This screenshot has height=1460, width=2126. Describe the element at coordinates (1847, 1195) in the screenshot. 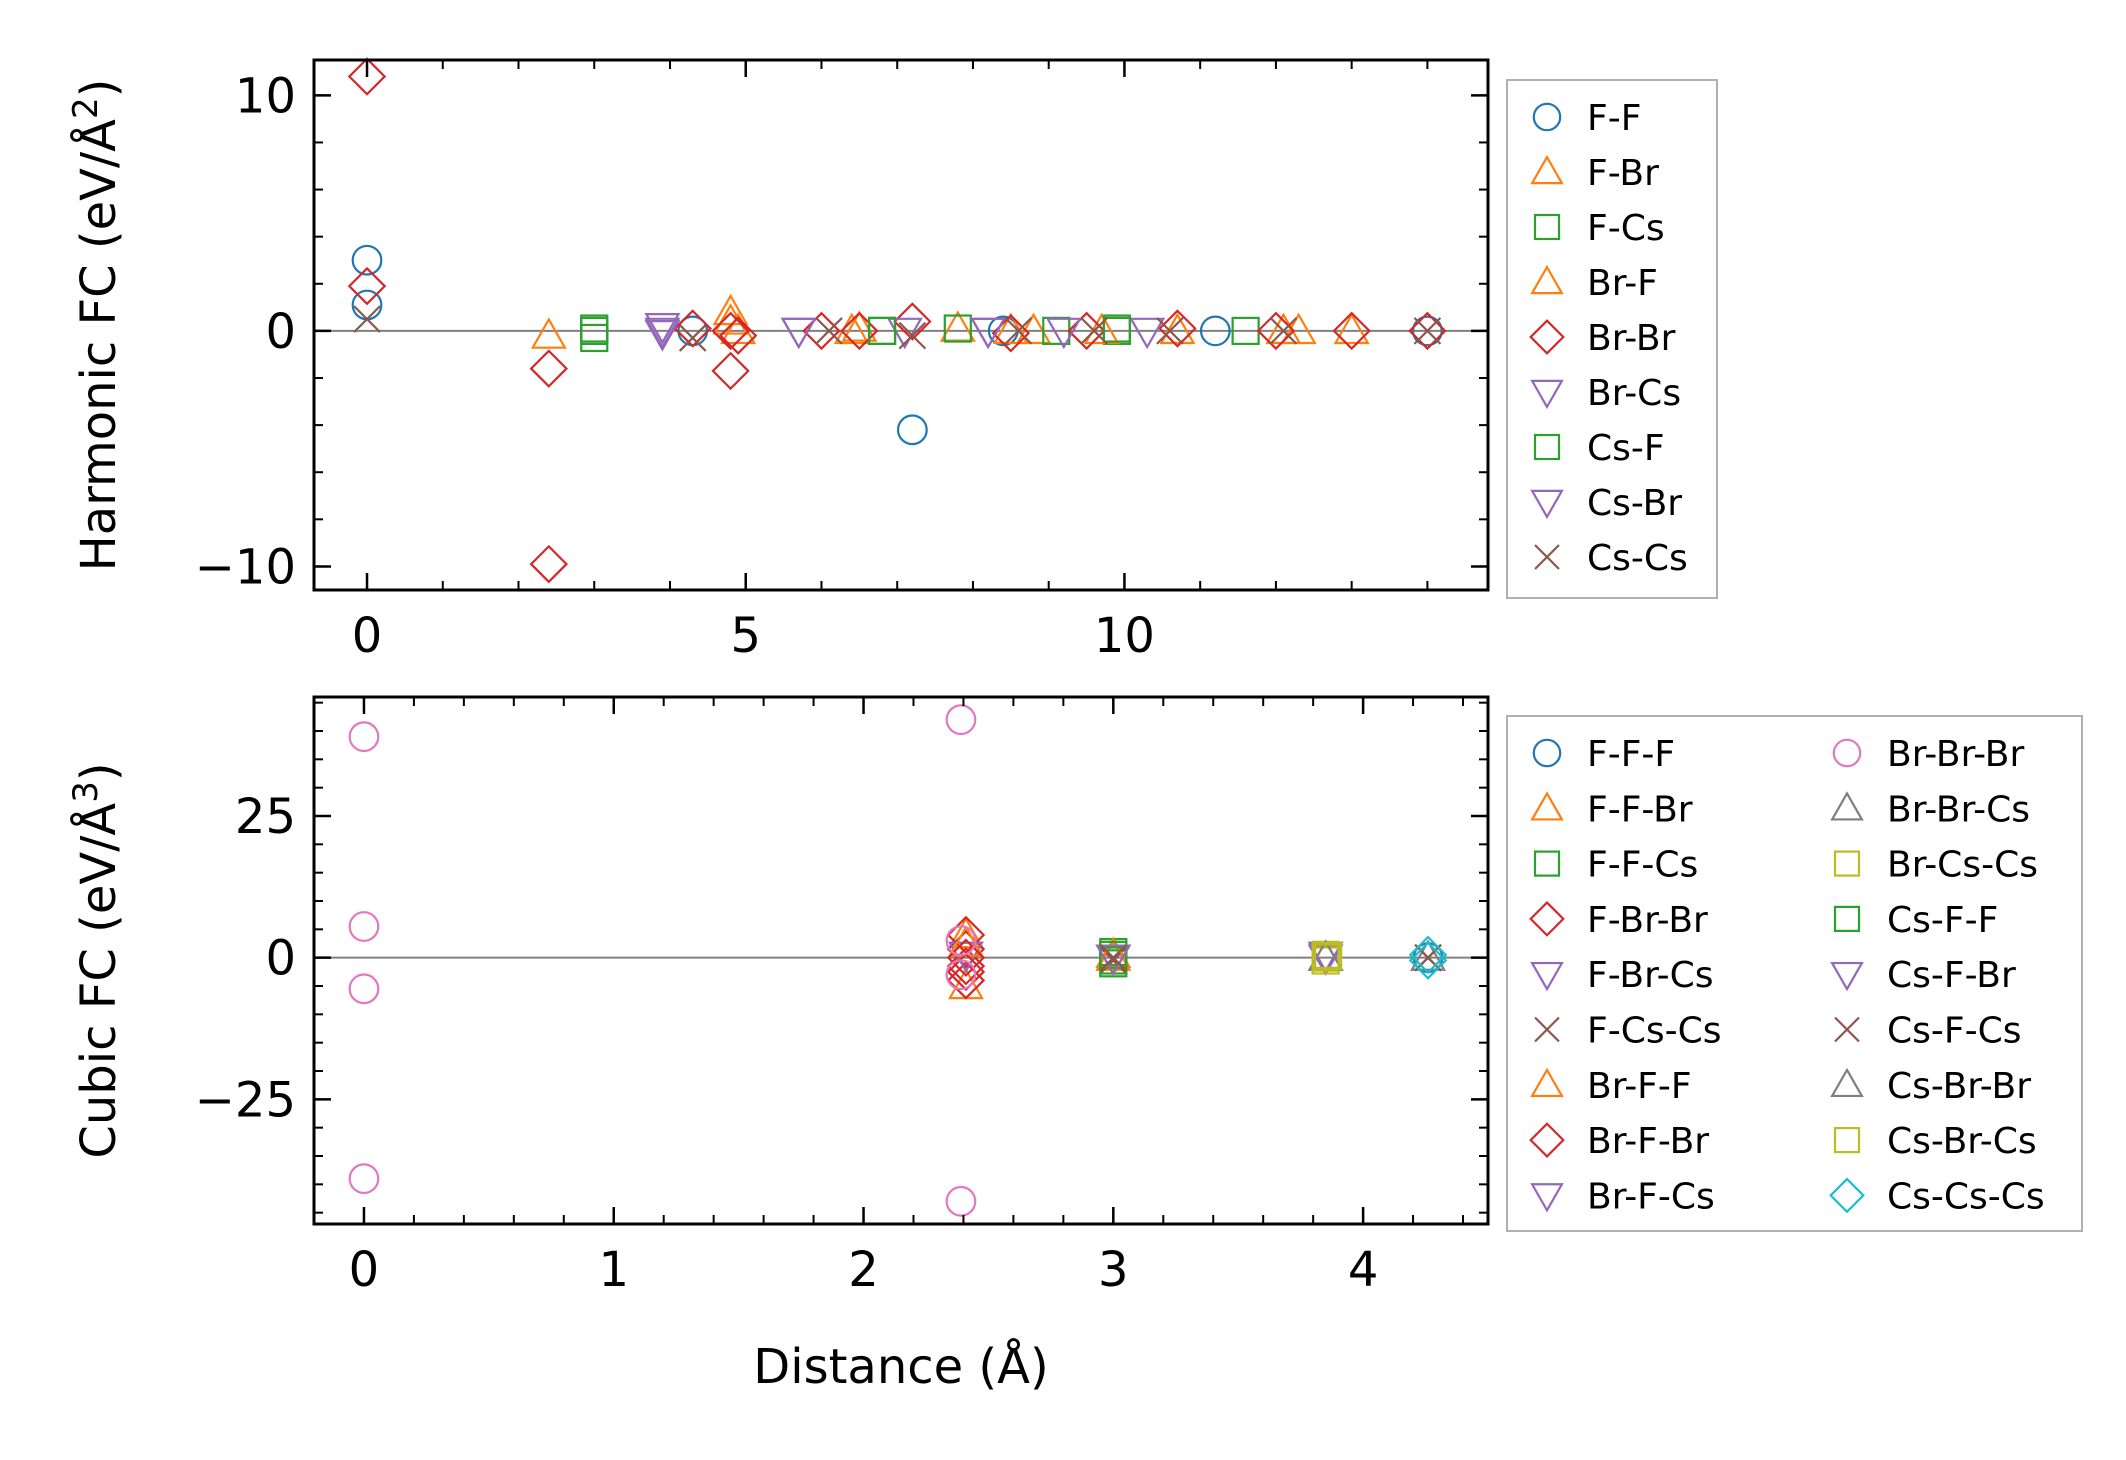

I see `legend-marker-Cs-Cs-Cs` at that location.